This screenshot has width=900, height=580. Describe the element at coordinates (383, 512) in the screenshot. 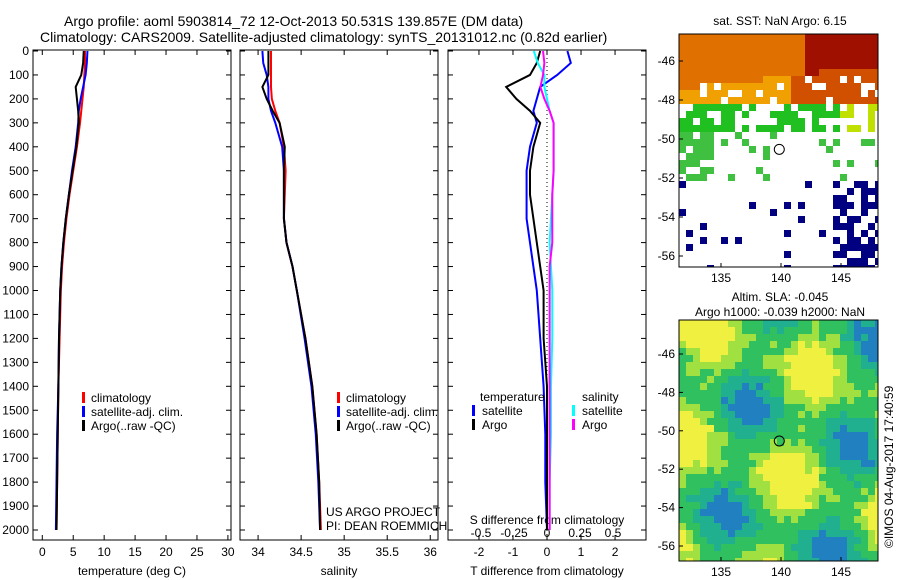

I see `project-label: US ARGO PROJECT` at that location.